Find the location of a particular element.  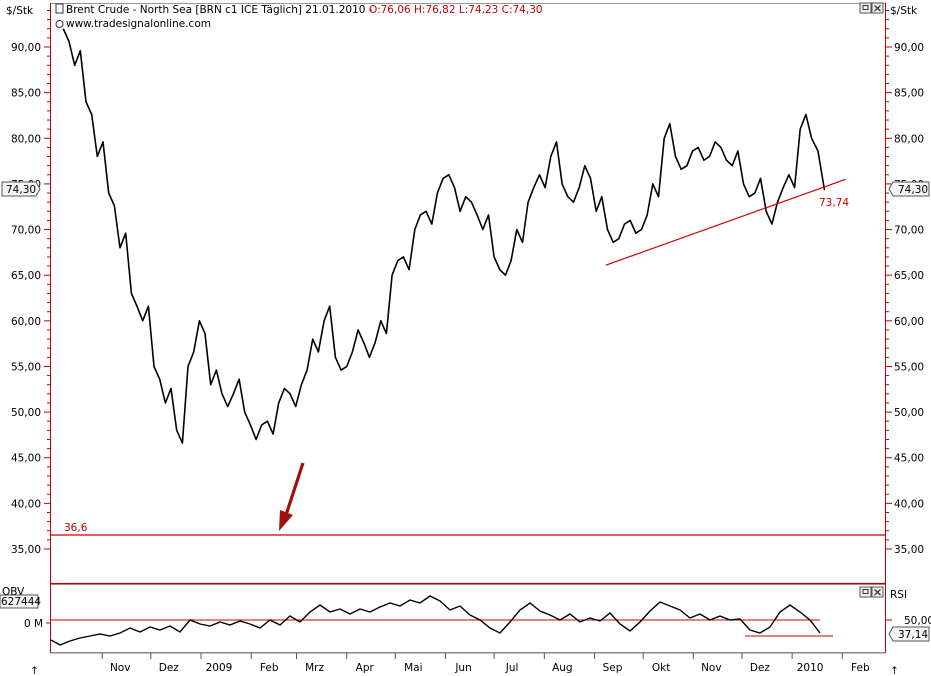

x-tick-label: Mrz is located at coordinates (314, 668).